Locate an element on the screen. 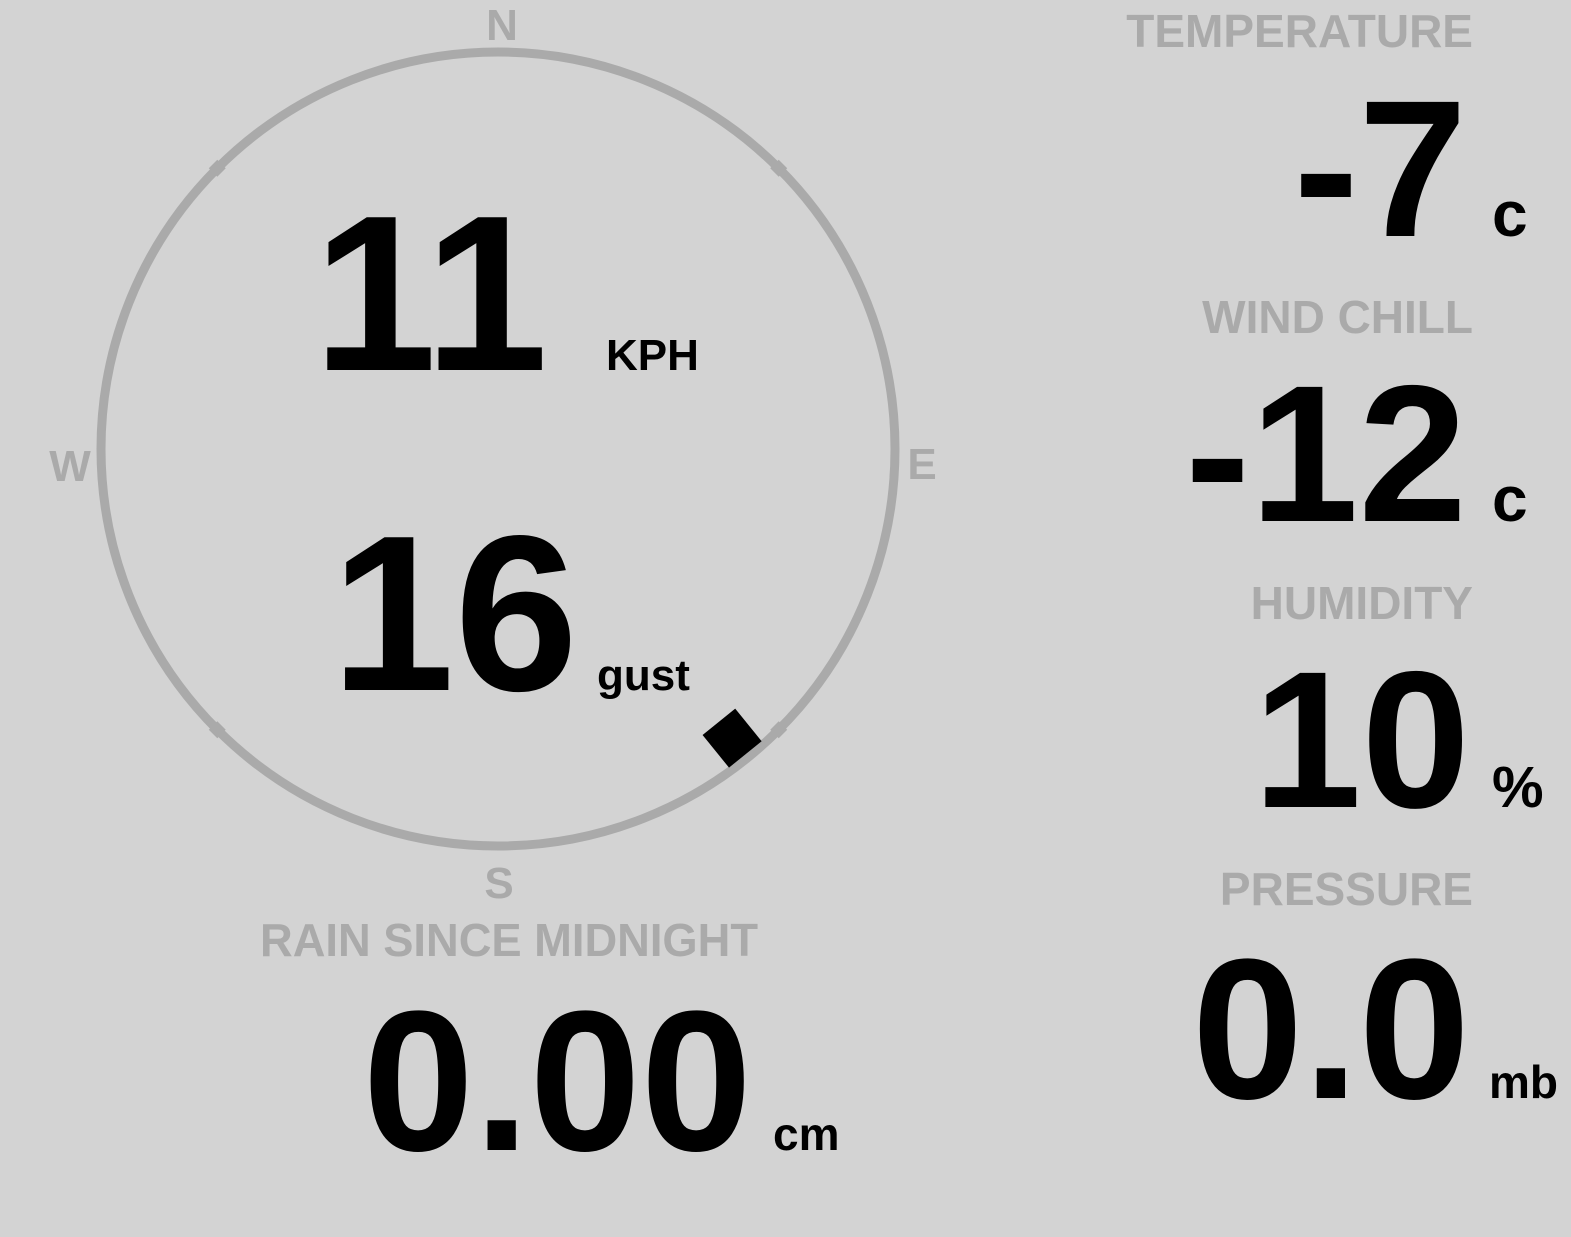 The image size is (1571, 1237). rain-value: 0.00 is located at coordinates (557, 1081).